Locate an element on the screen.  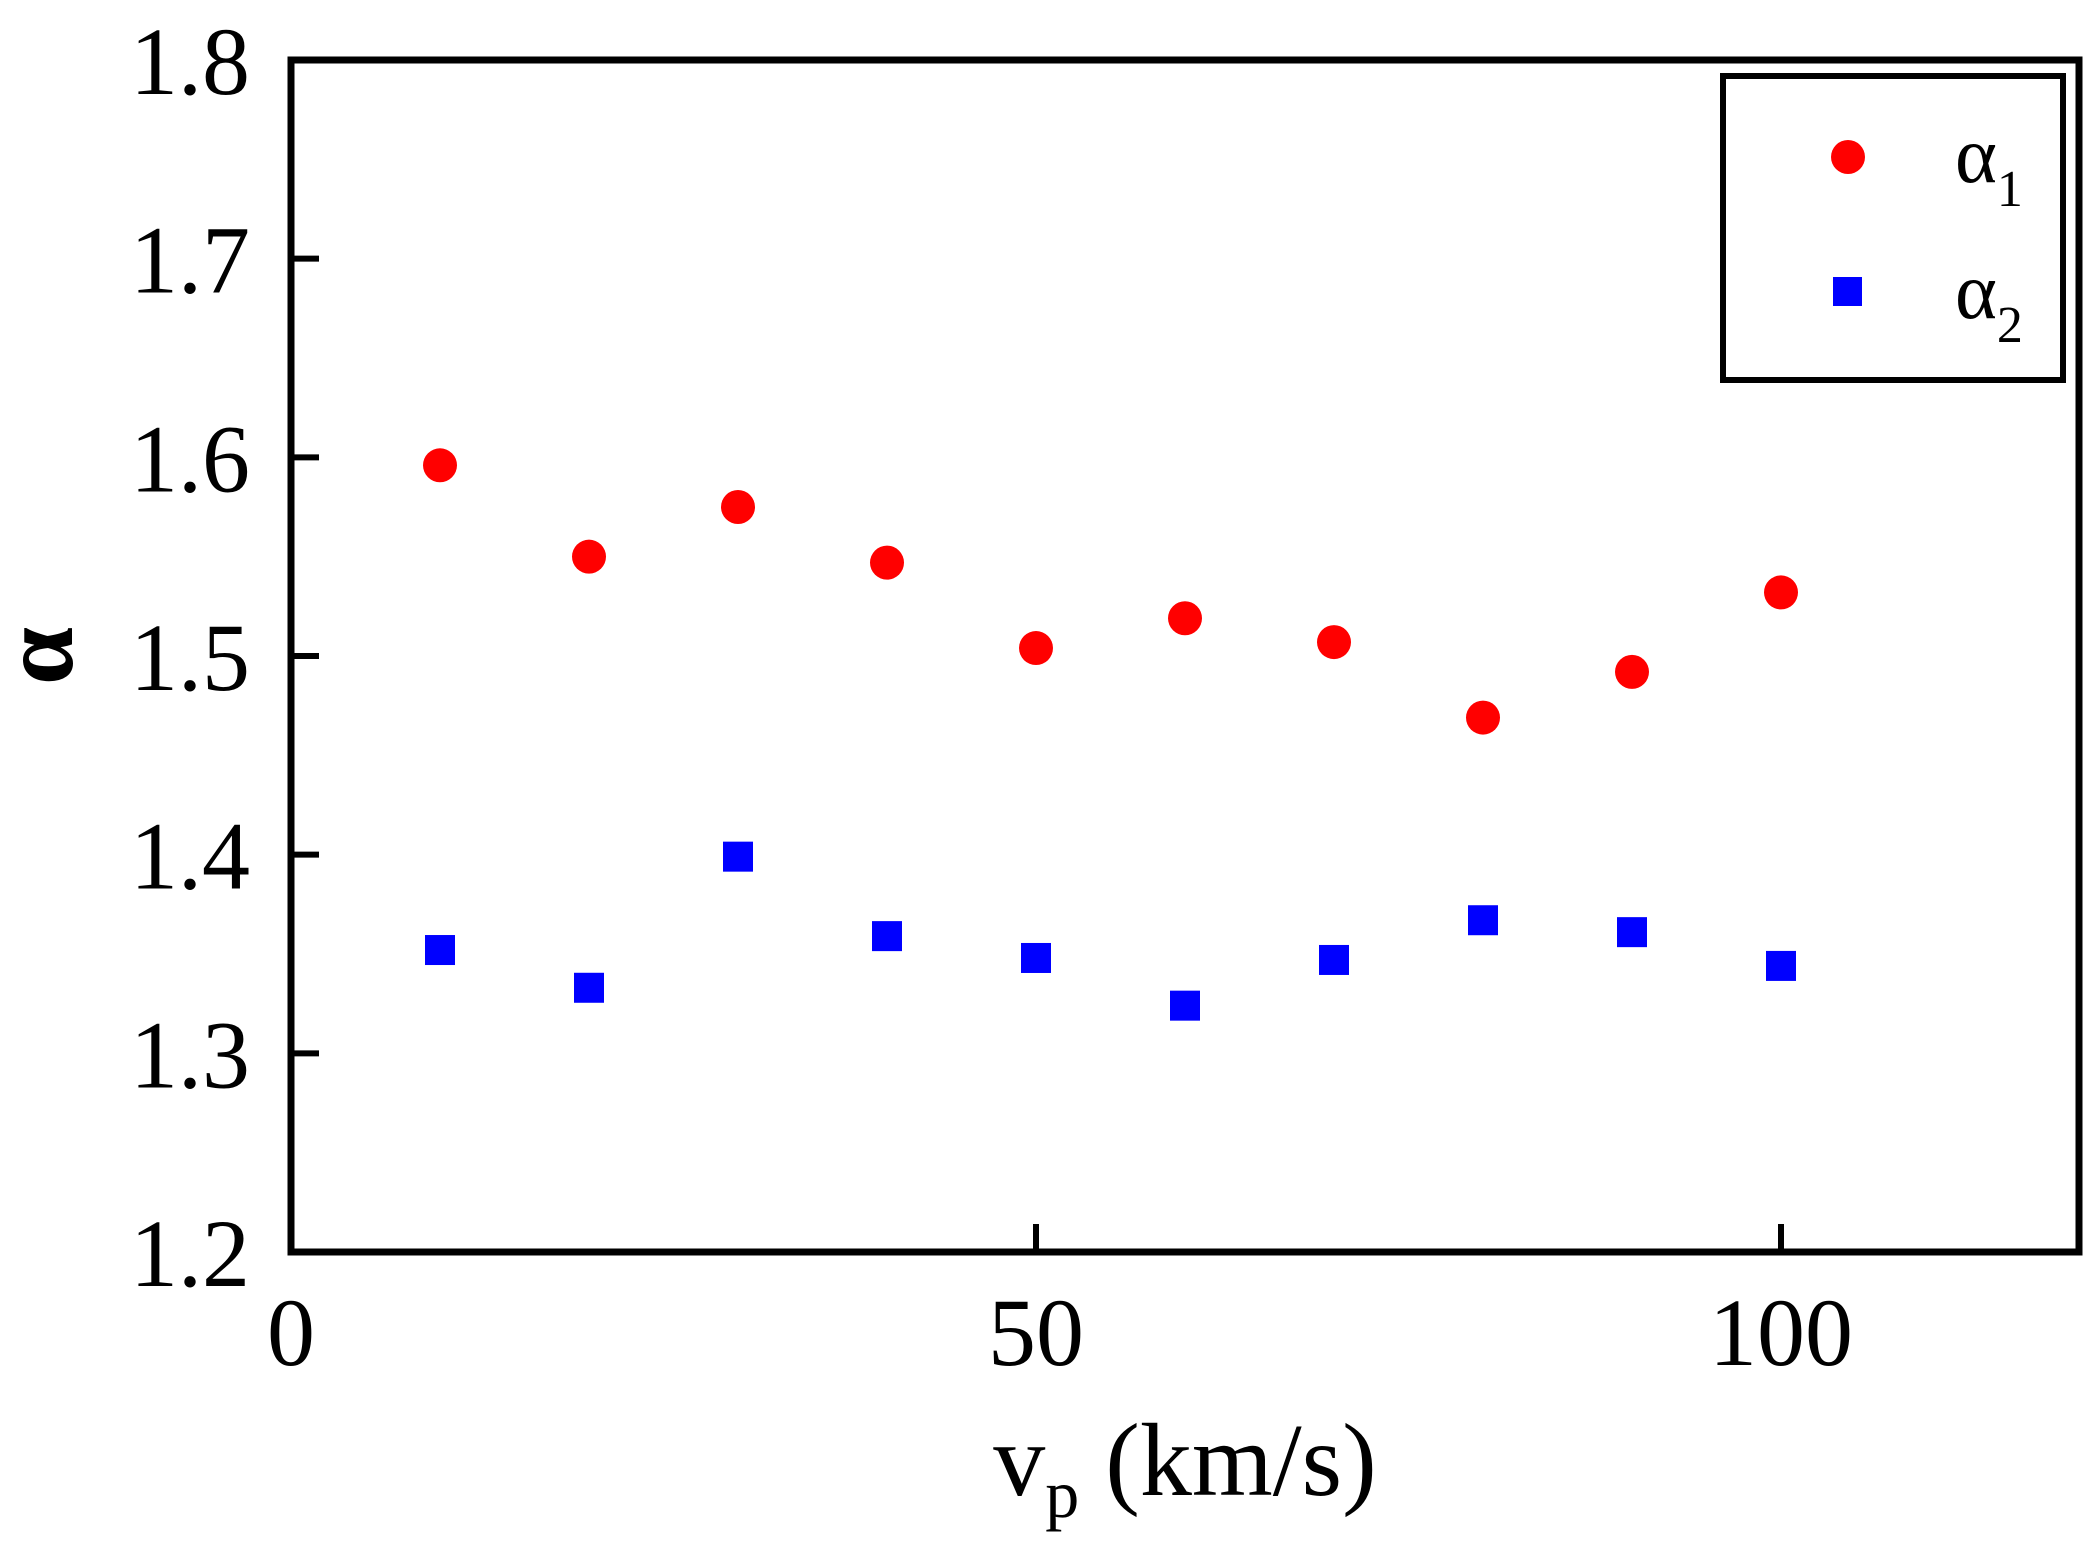
legend-marker-alpha1 is located at coordinates (1848, 157).